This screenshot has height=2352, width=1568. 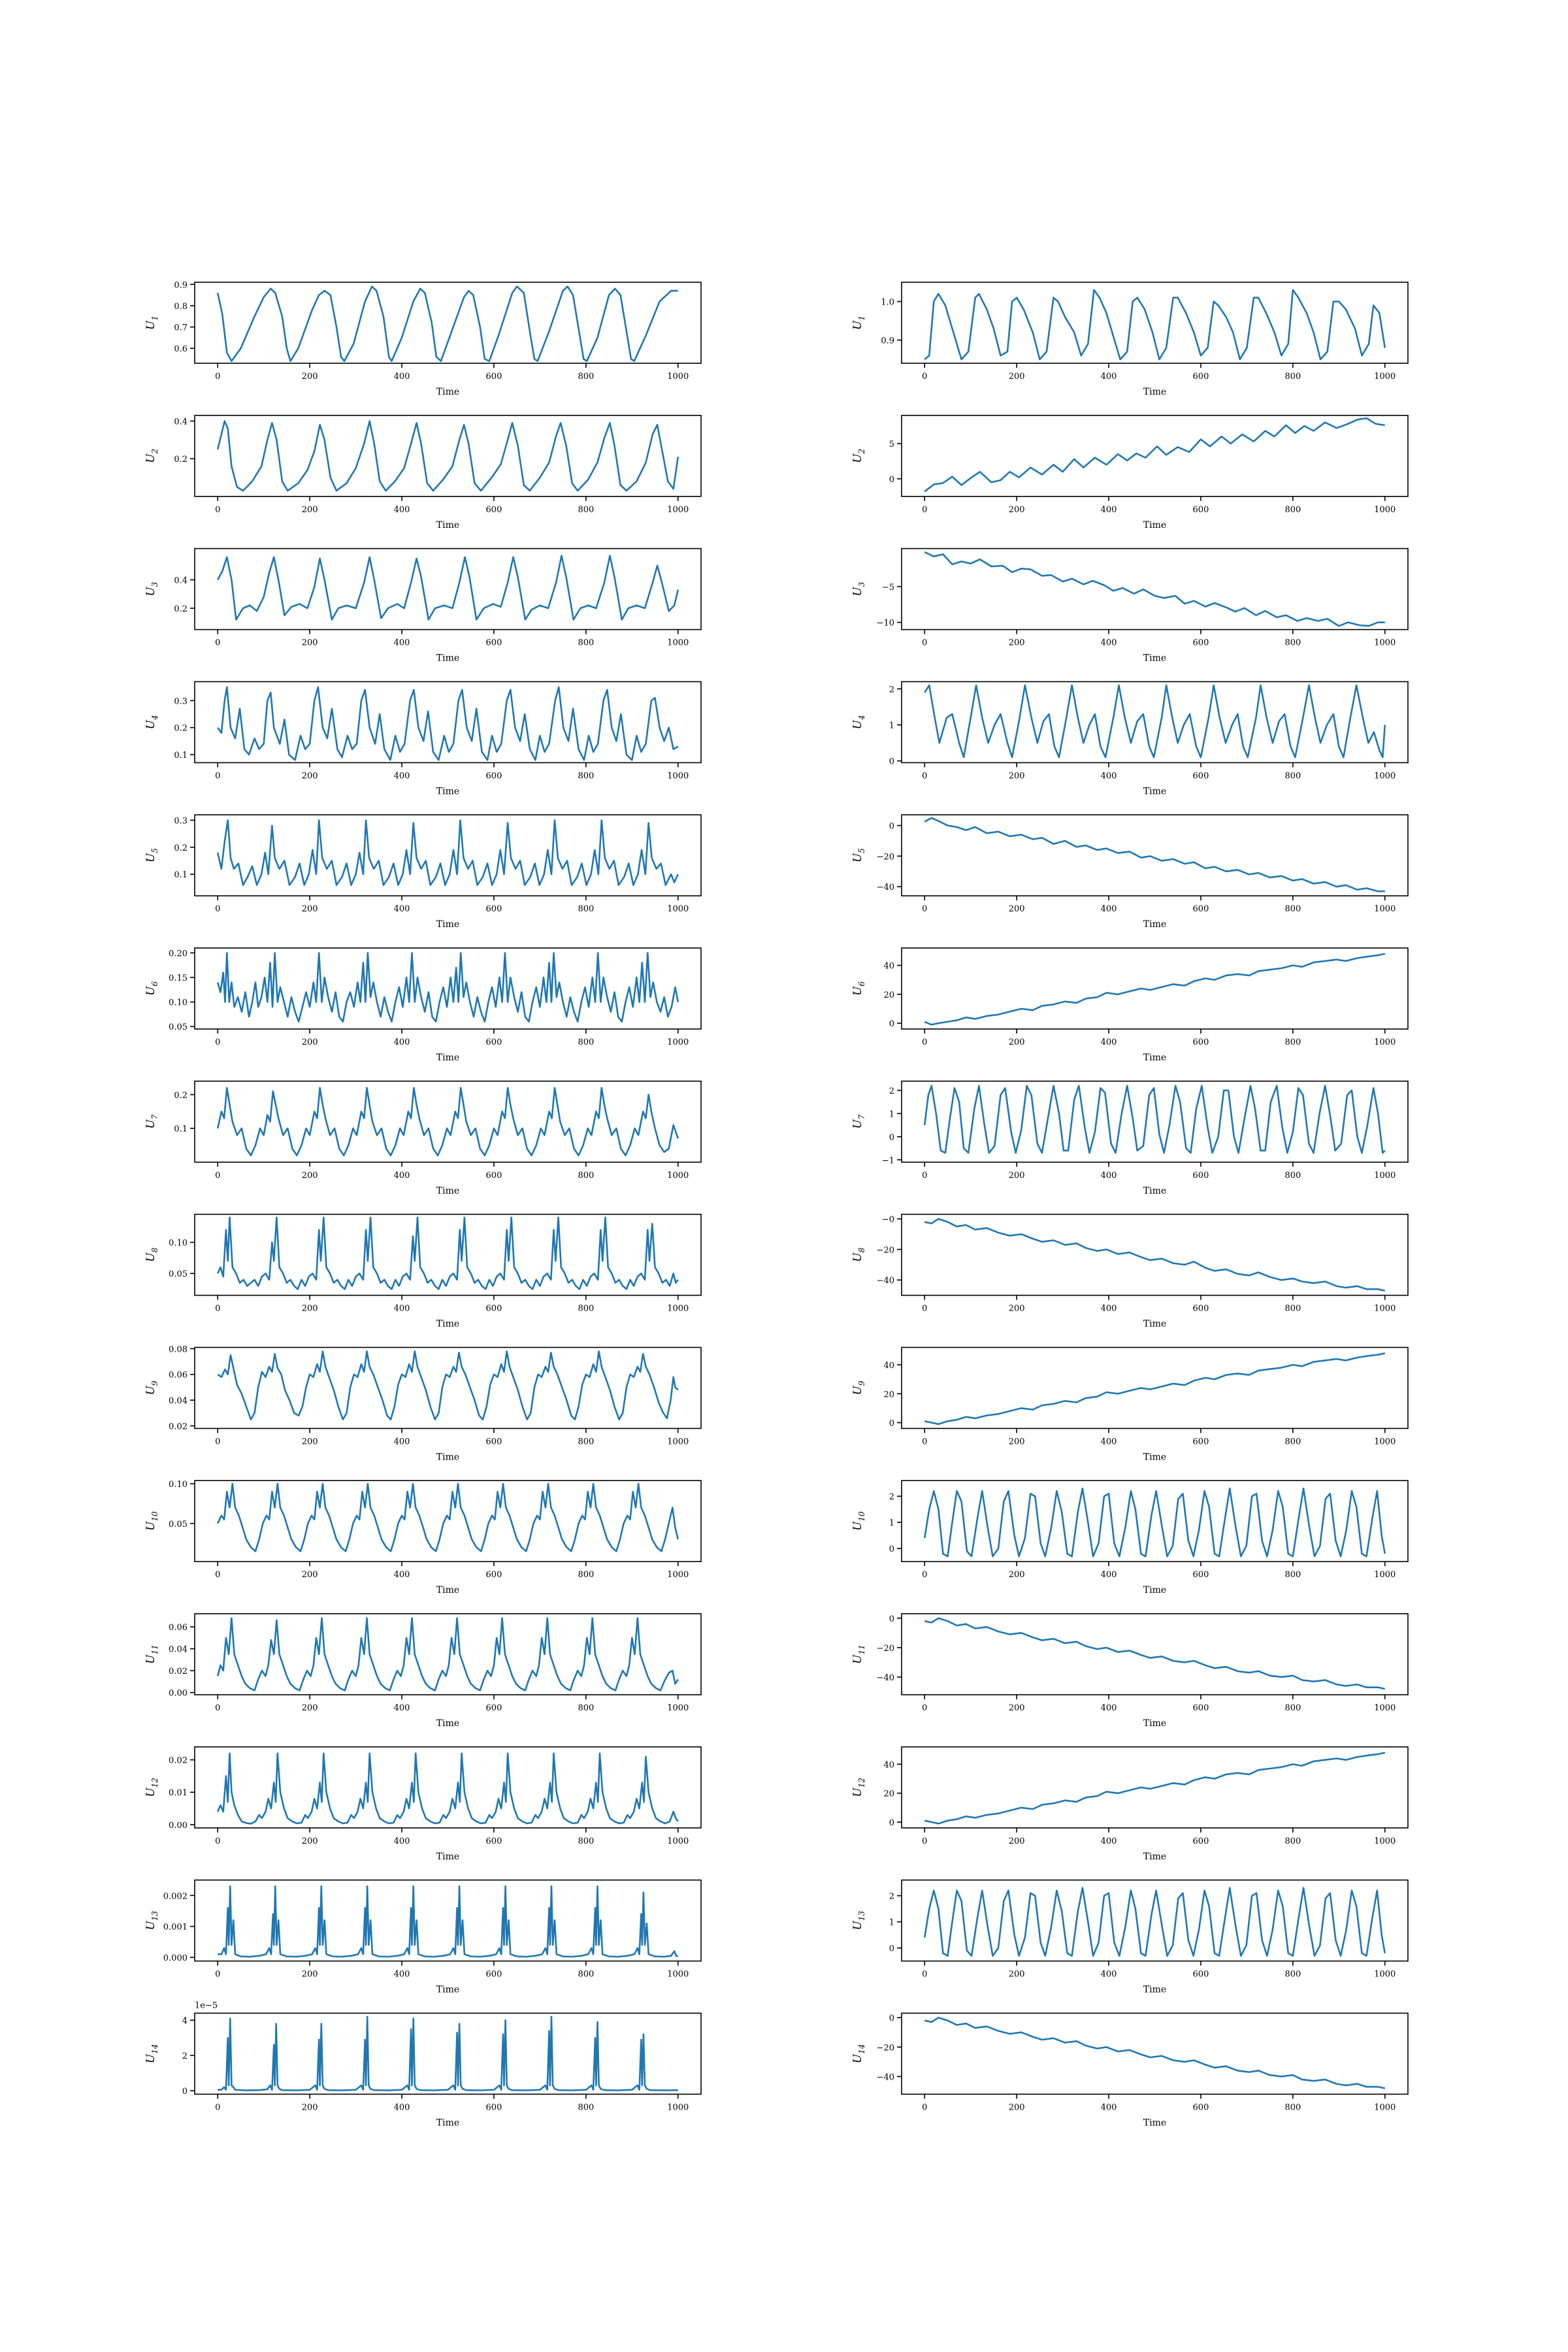 I want to click on y-axis-label: U12, so click(x=151, y=1787).